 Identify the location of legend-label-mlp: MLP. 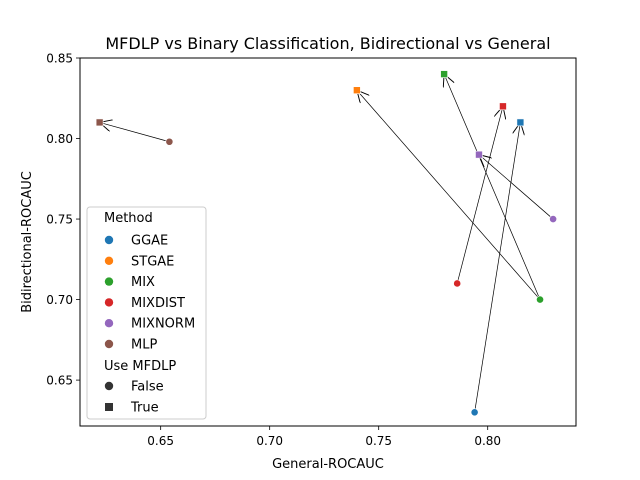
(144, 345).